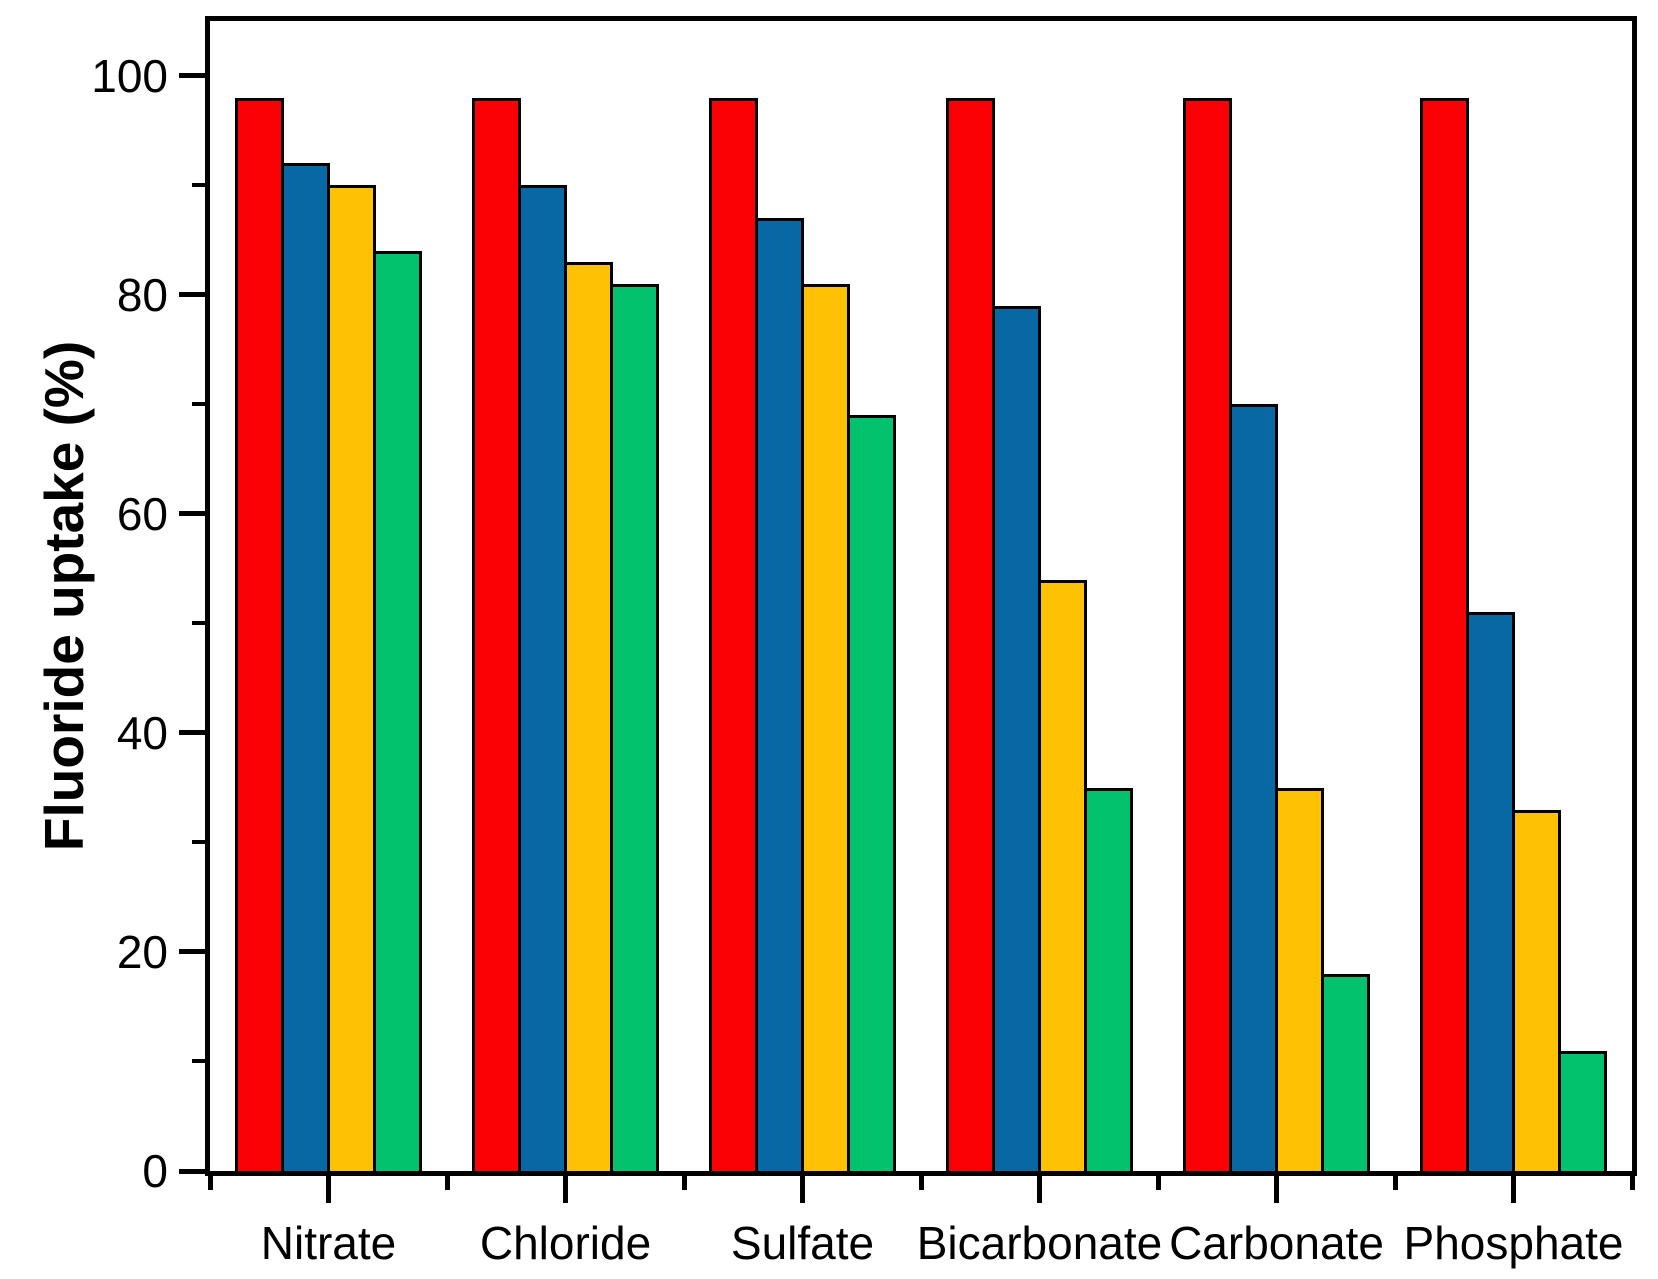  I want to click on x-center-tick-phosphate, so click(1513, 1189).